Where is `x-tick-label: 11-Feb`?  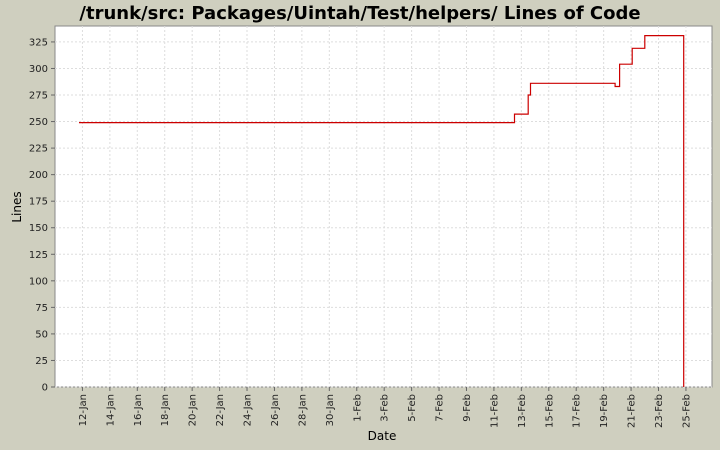 x-tick-label: 11-Feb is located at coordinates (494, 411).